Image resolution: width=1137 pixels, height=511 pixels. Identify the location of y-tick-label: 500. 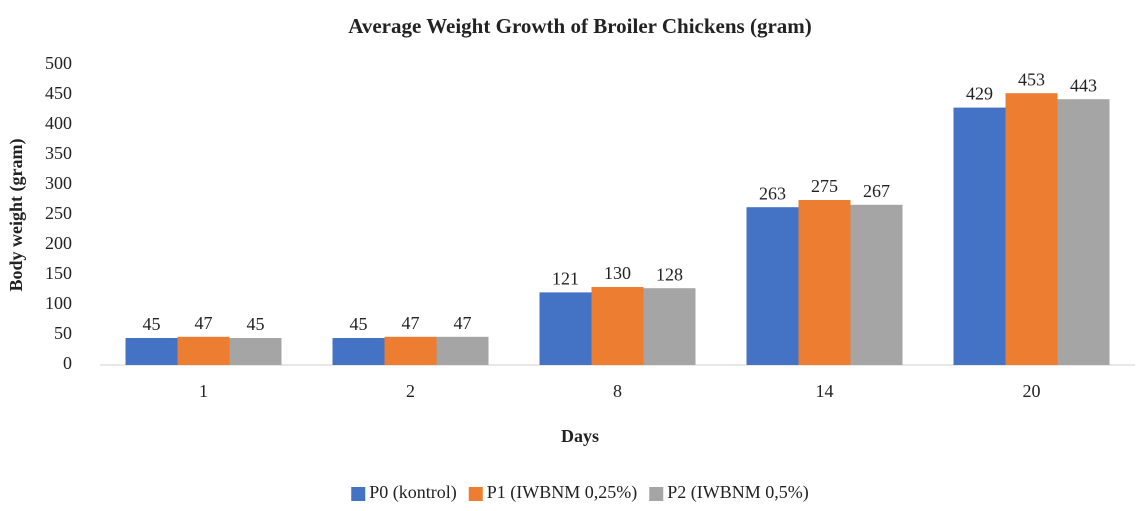
(58, 63).